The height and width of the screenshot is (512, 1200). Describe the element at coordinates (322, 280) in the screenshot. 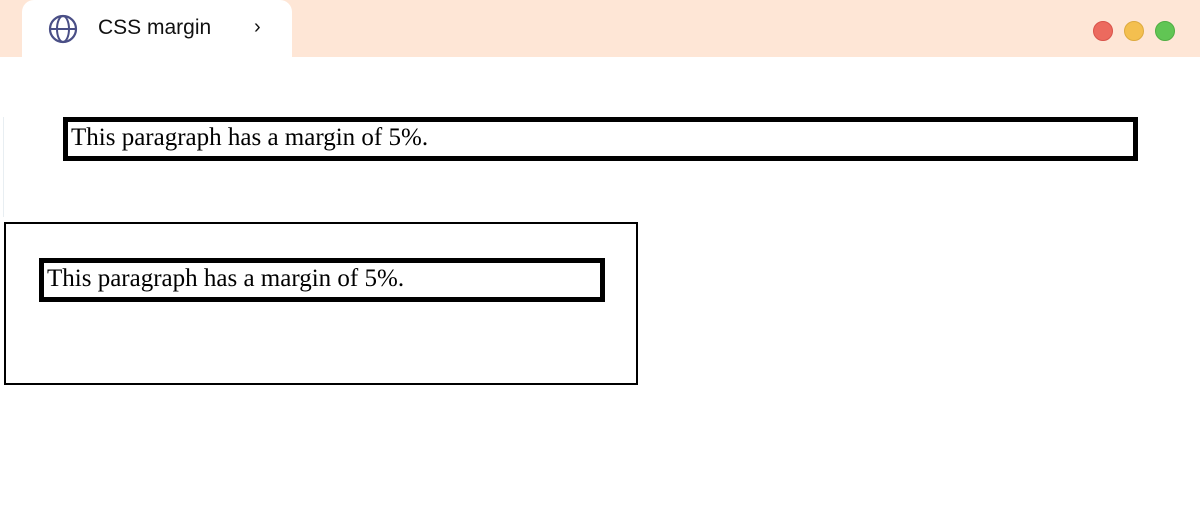

I see `nested-paragraph-margin-5: This paragraph has a margin of 5%.` at that location.